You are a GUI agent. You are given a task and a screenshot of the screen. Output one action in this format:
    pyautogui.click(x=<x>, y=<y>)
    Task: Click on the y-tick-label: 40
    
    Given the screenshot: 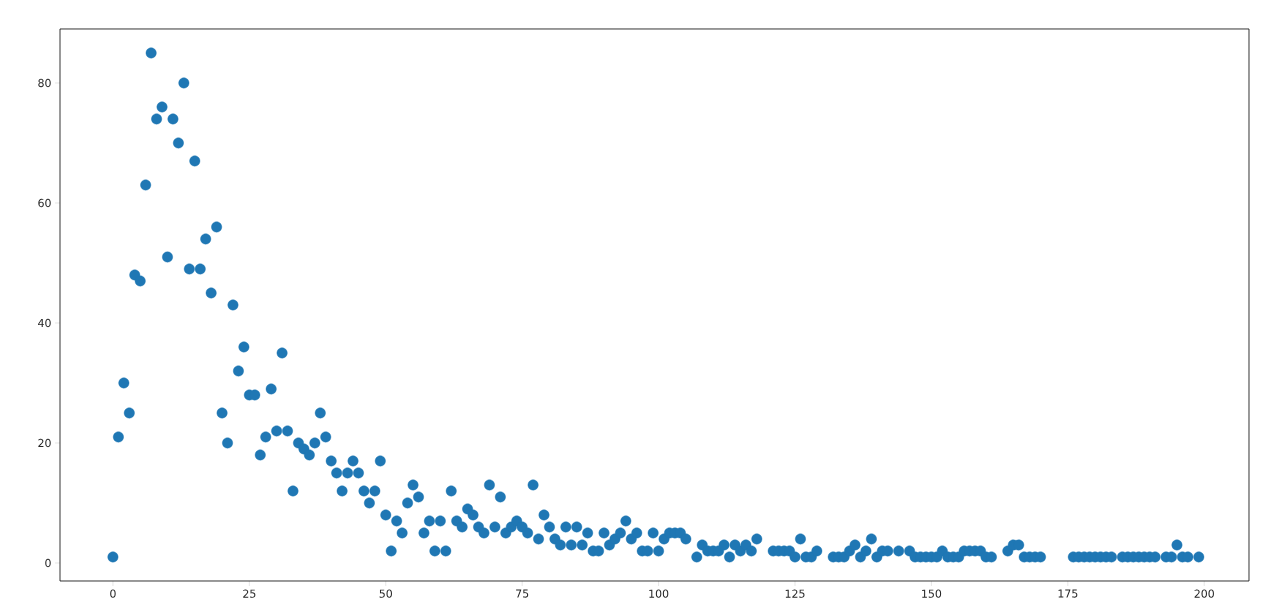 What is the action you would take?
    pyautogui.click(x=44, y=323)
    